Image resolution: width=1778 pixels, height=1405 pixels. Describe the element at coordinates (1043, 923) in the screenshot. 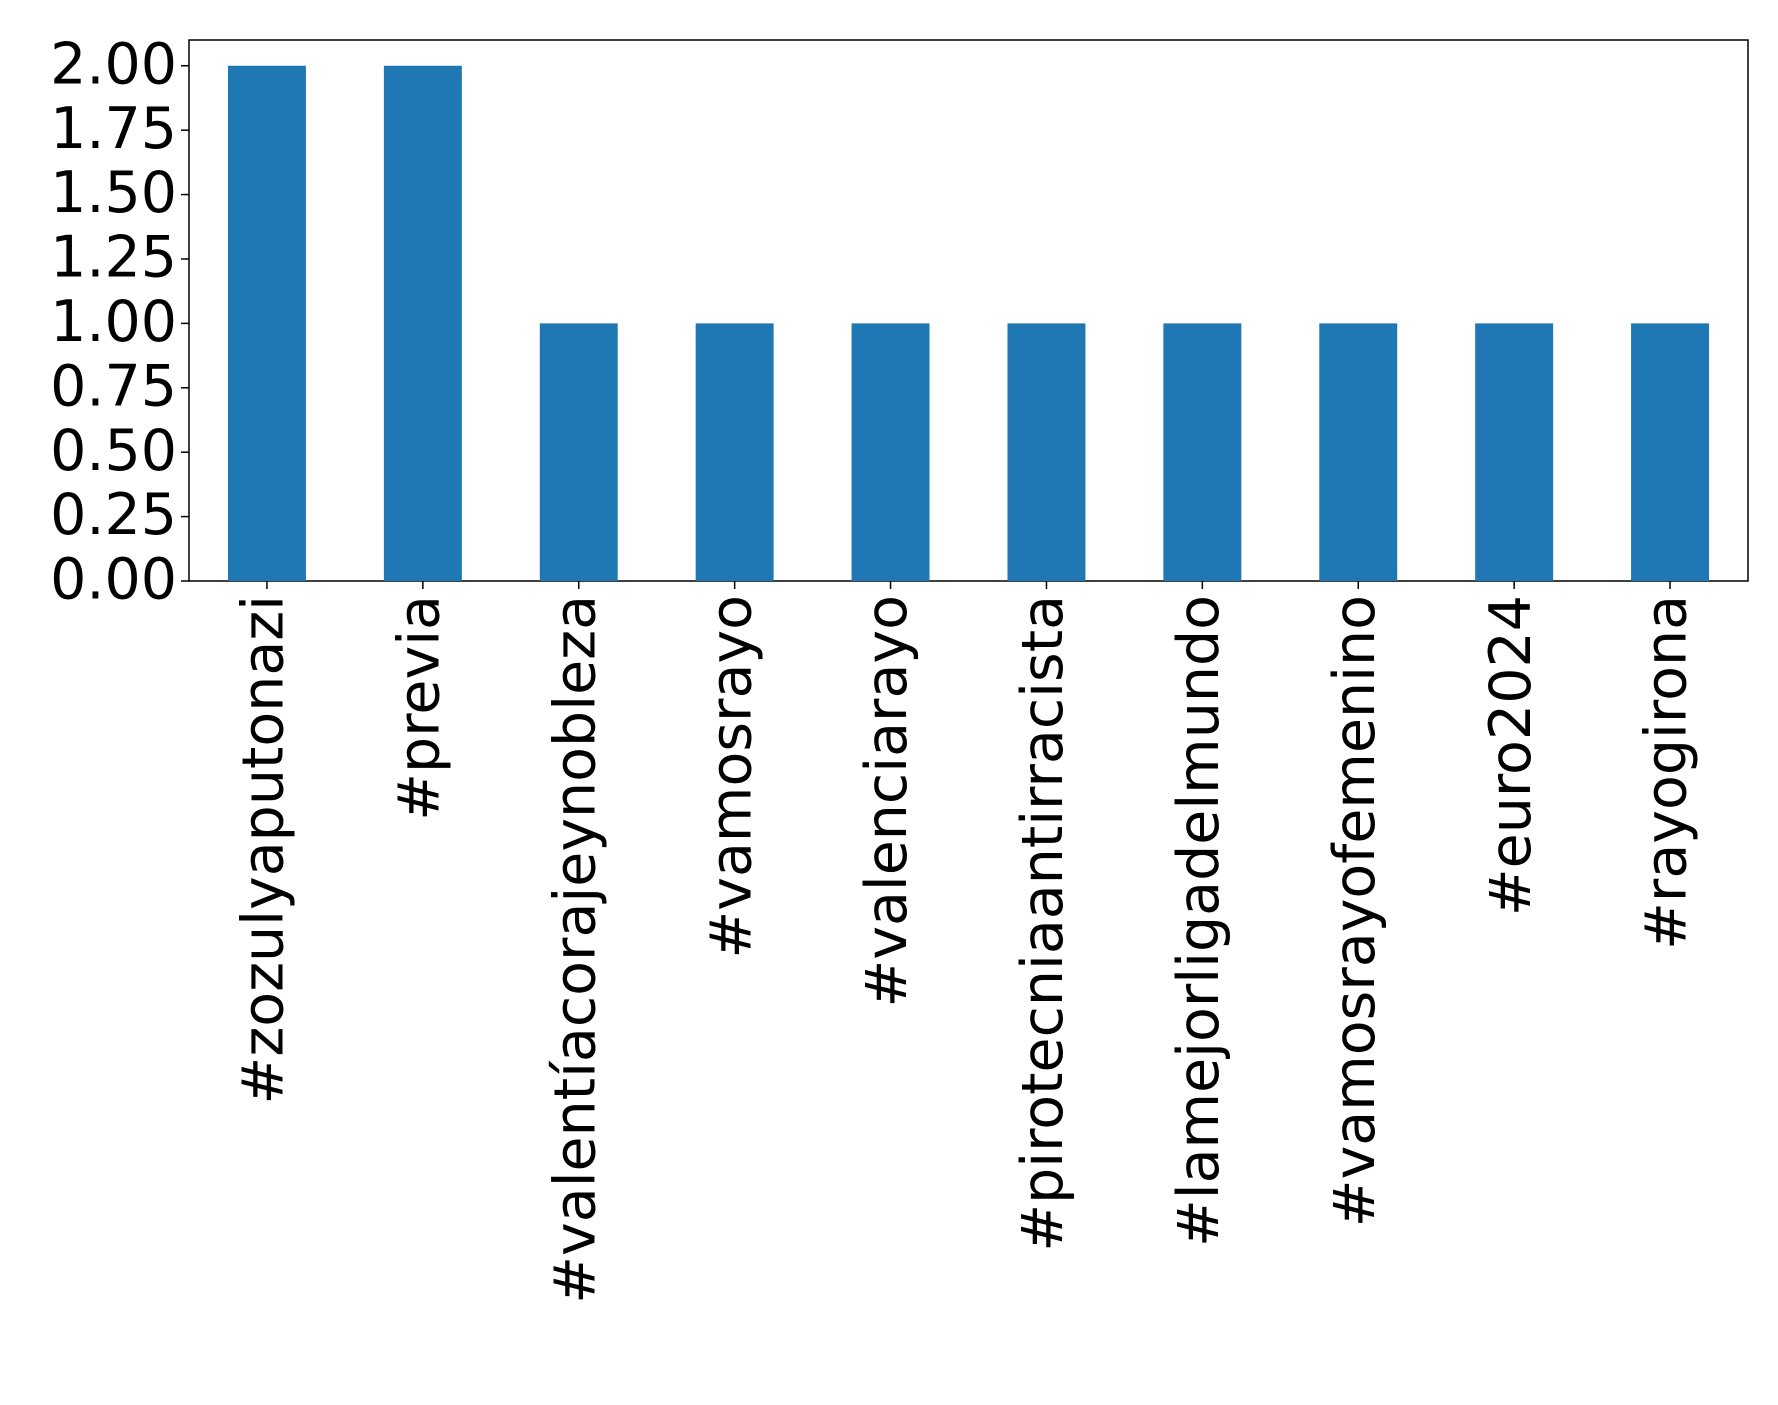

I see `x-tick-label: #pirotecniaantirracista` at that location.